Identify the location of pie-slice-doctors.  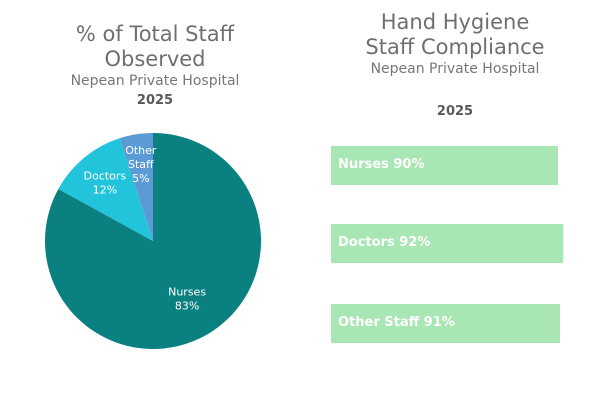
(105, 189).